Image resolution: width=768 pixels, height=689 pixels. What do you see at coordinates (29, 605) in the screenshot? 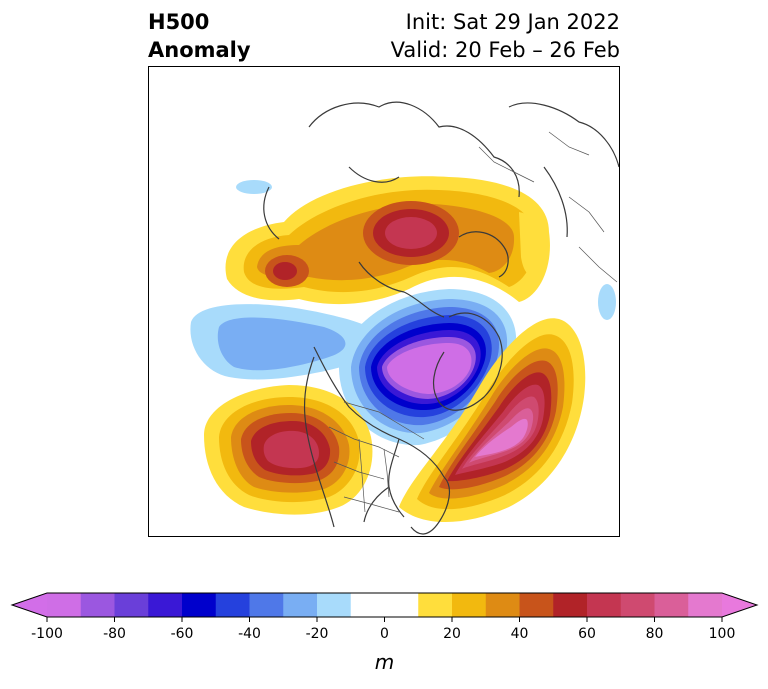
I see `colorbar-under-arrow` at bounding box center [29, 605].